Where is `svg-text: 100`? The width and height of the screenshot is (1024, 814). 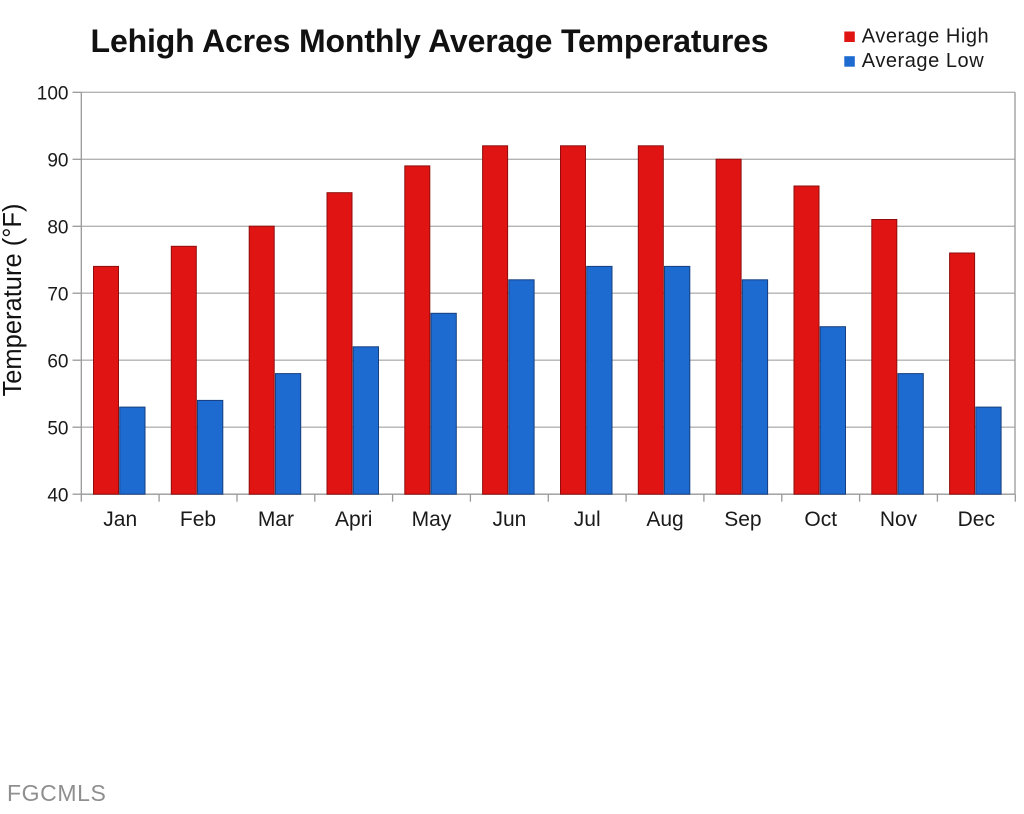
svg-text: 100 is located at coordinates (53, 94).